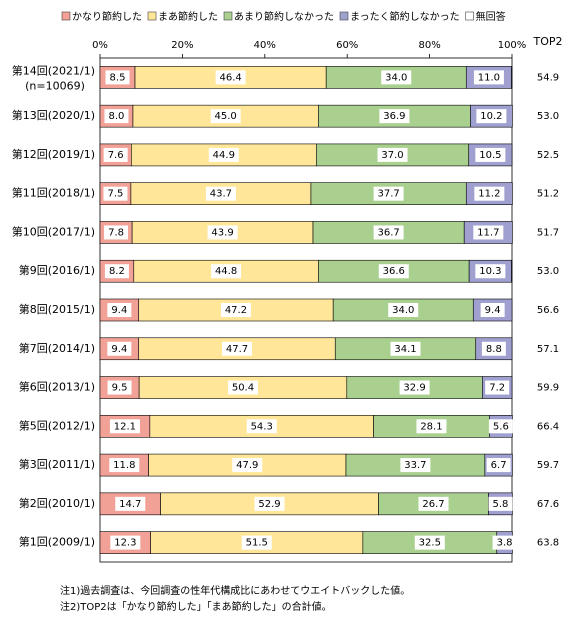  I want to click on category-label: 第13回(2020/1), so click(53, 115).